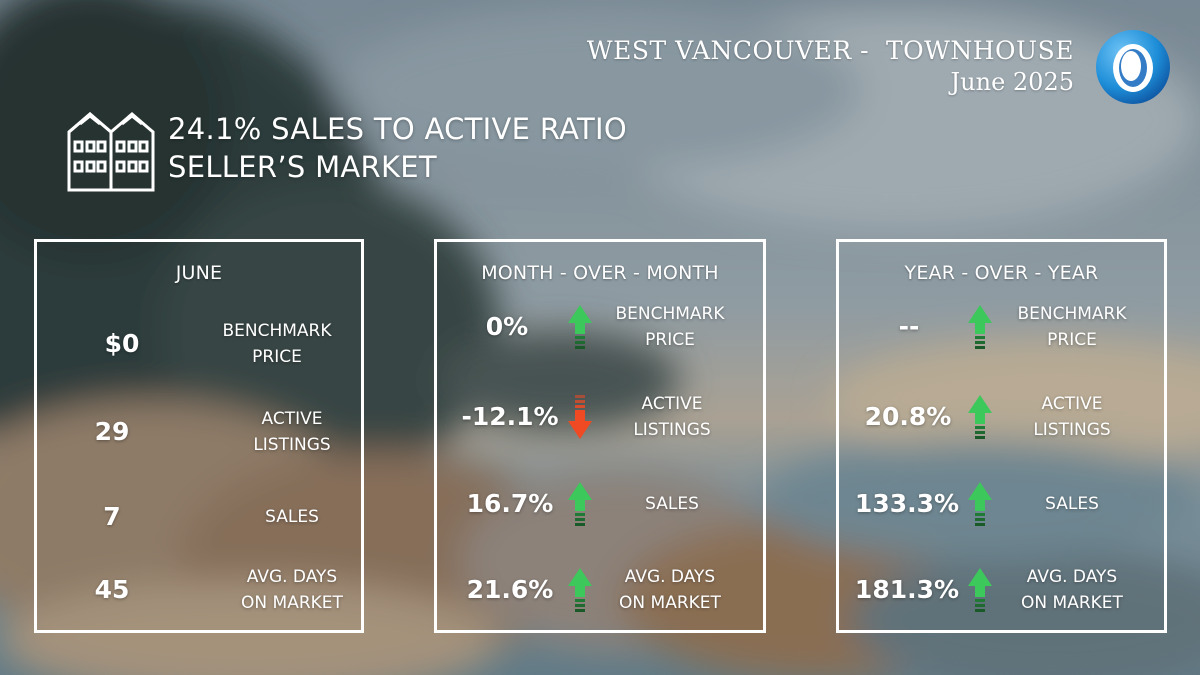  Describe the element at coordinates (670, 590) in the screenshot. I see `mom-days-label: AVG. DAYS ON MARKET` at that location.